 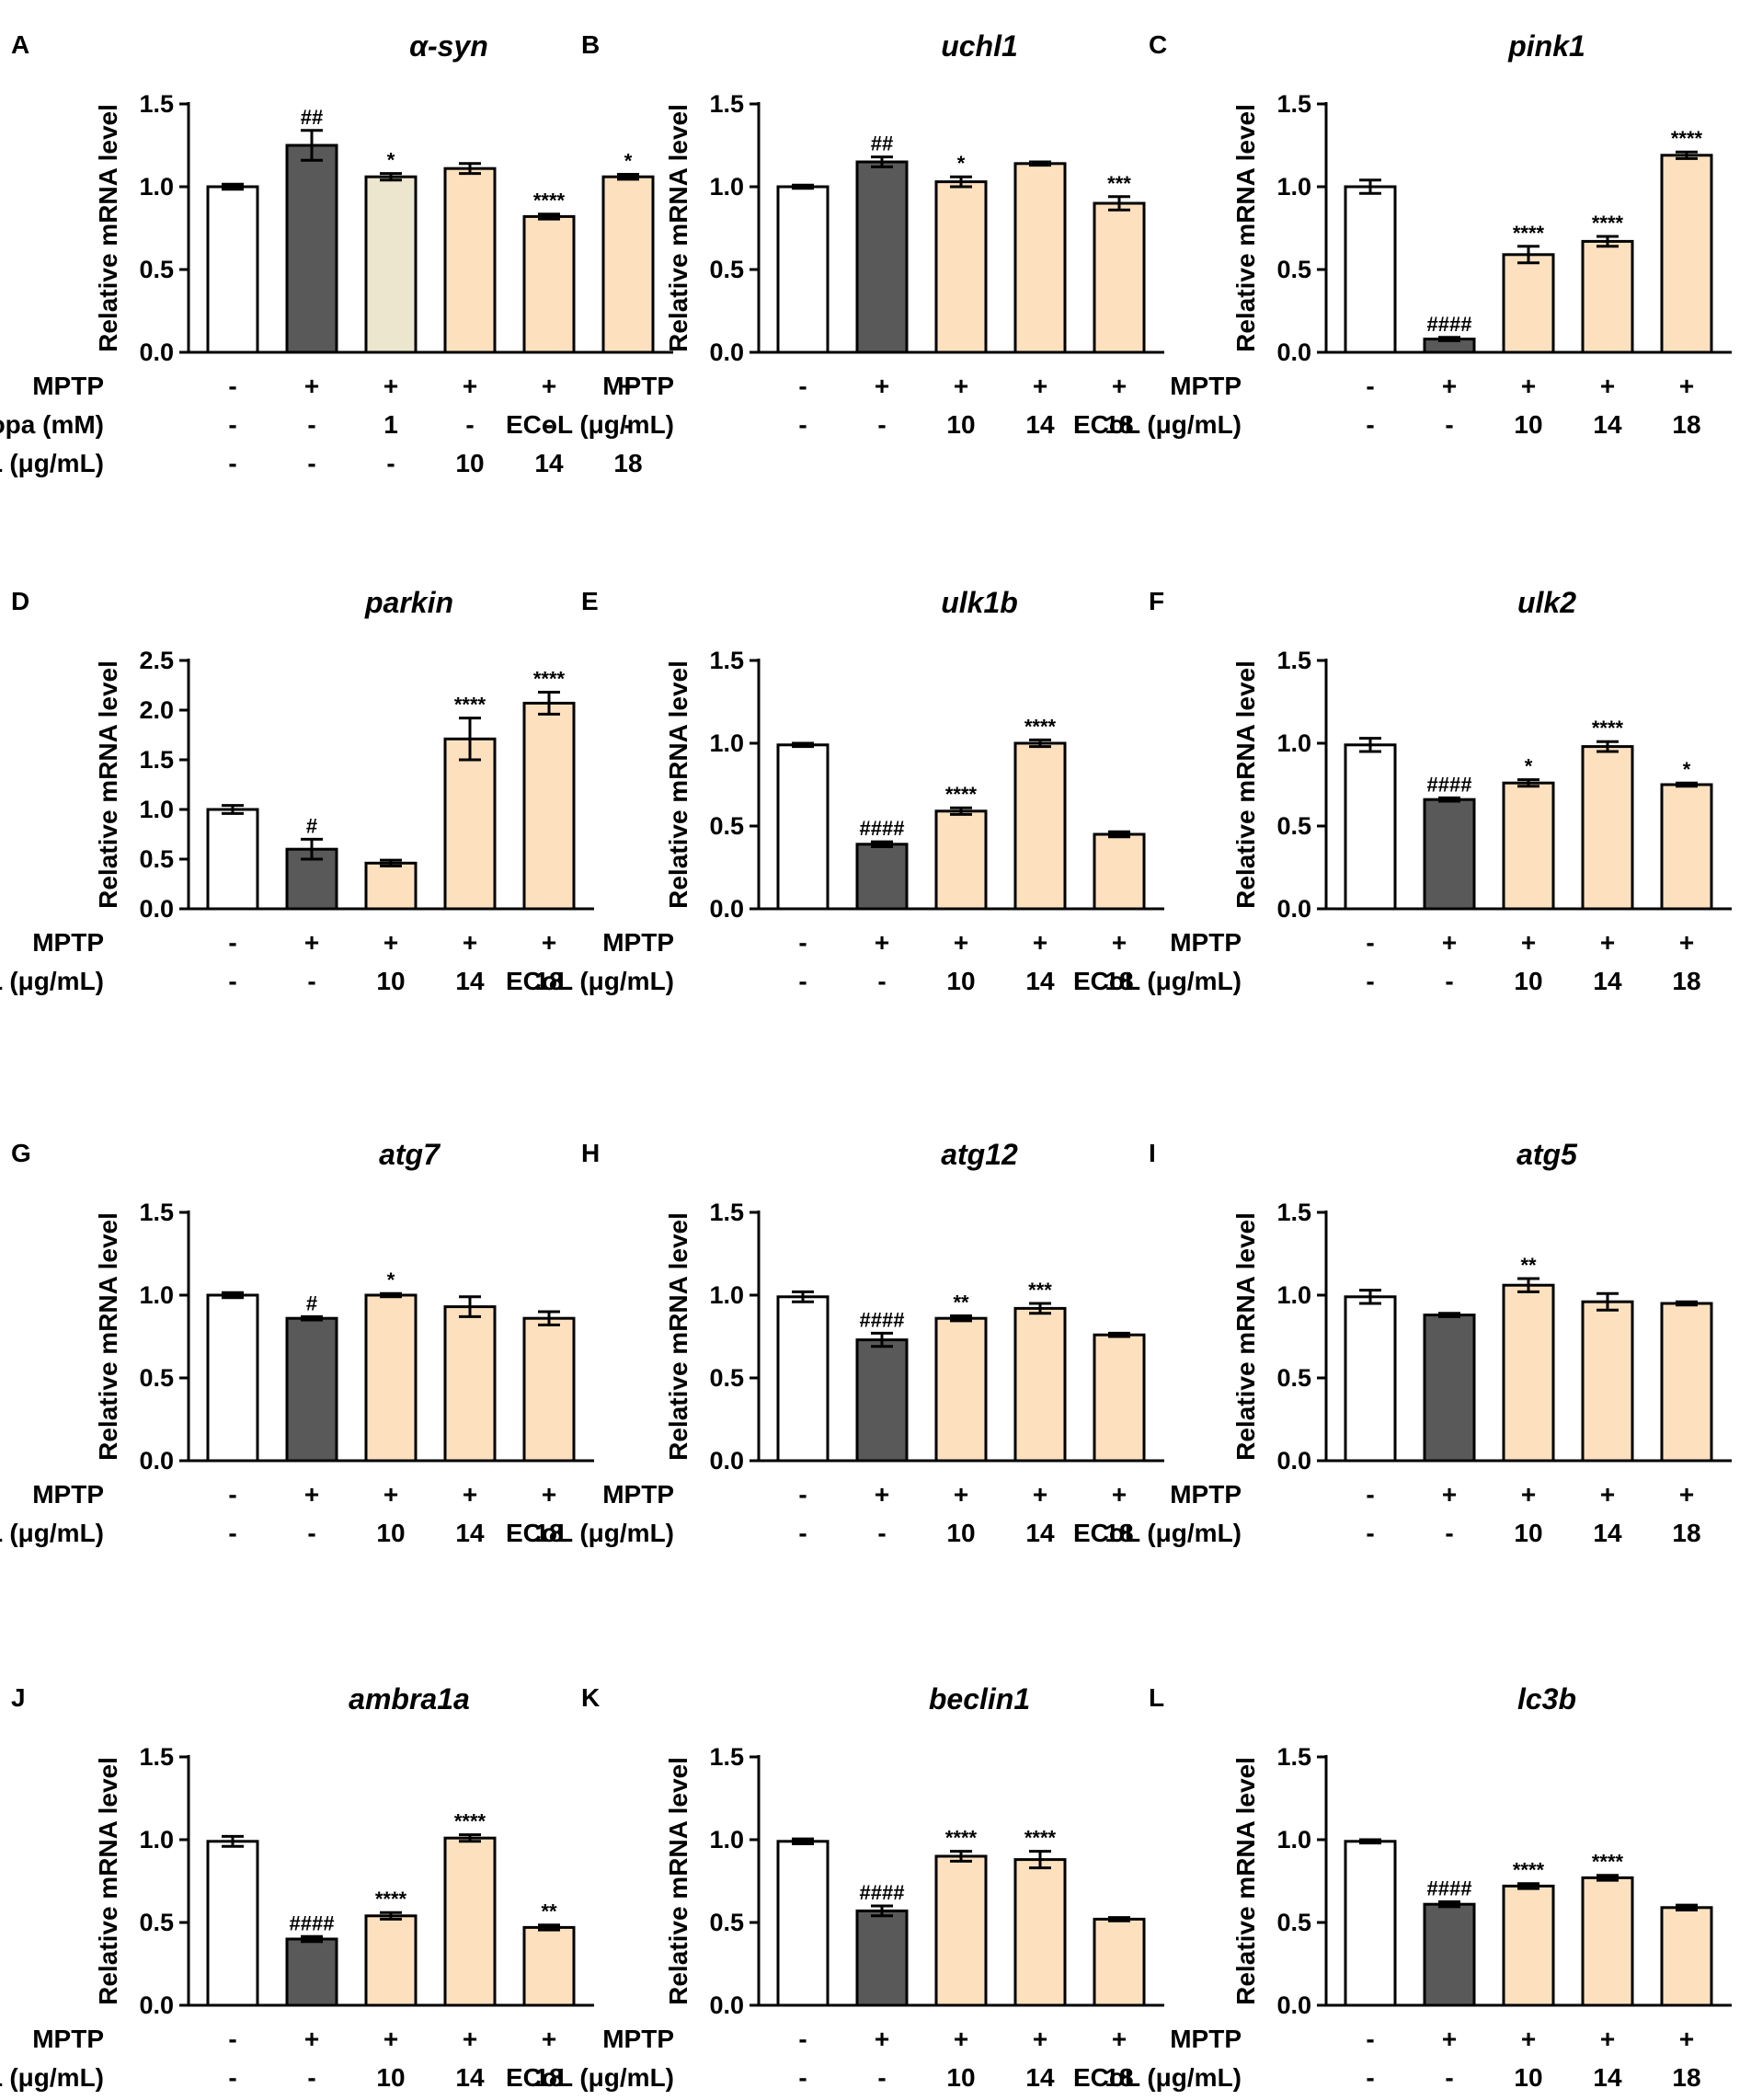 I want to click on significance-label: **, so click(x=549, y=1911).